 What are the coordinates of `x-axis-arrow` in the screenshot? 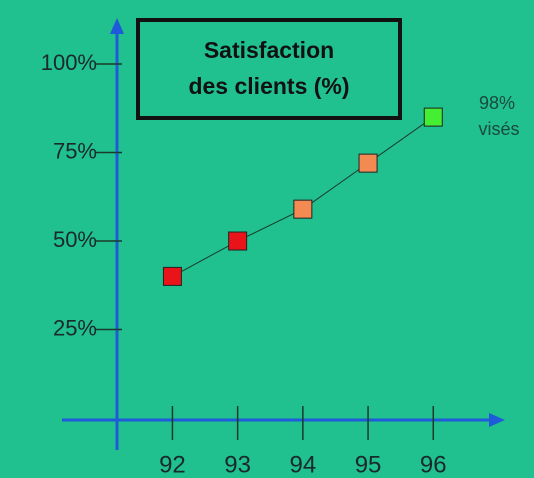 It's located at (497, 420).